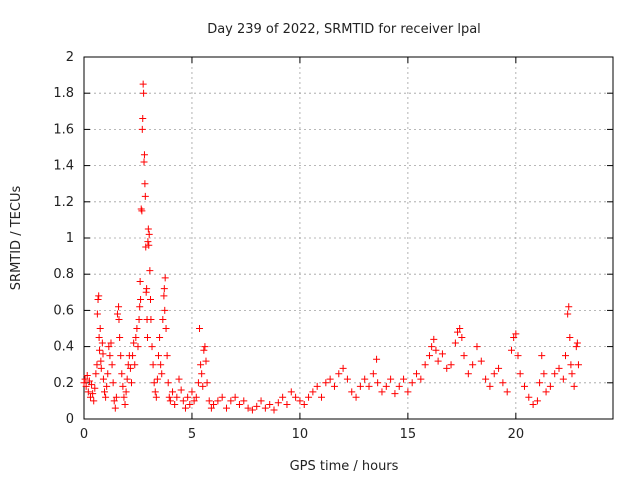  What do you see at coordinates (344, 466) in the screenshot?
I see `x-axis-label: GPS time / hours` at bounding box center [344, 466].